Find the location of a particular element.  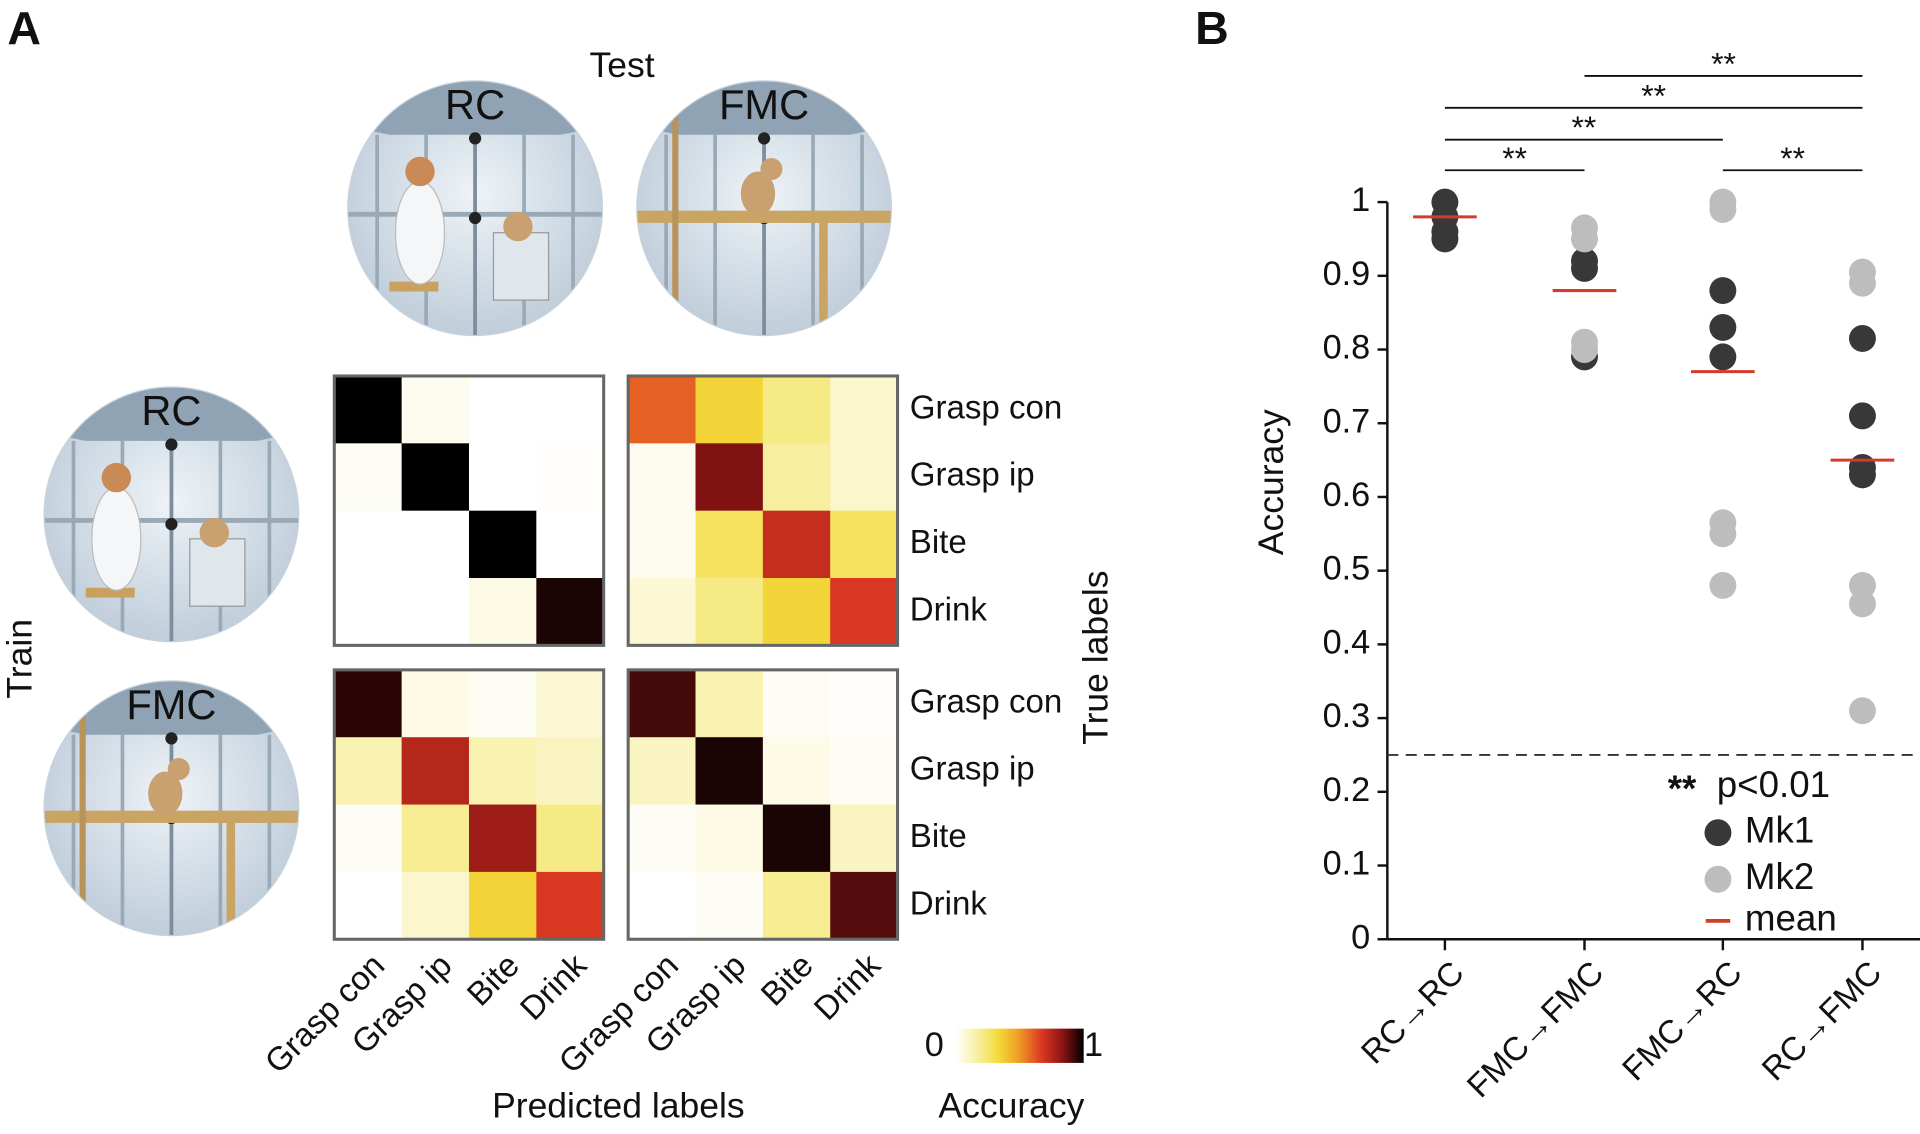

x-tick-label: RC→FMC is located at coordinates (1822, 1021).